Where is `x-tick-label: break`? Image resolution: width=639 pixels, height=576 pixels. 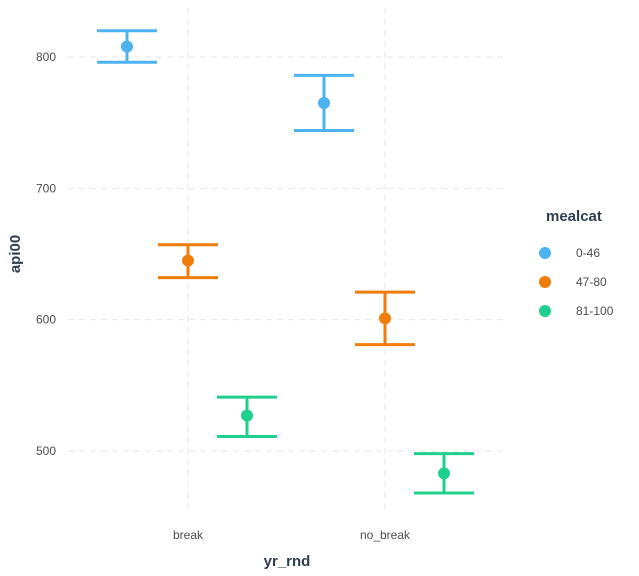 x-tick-label: break is located at coordinates (188, 535).